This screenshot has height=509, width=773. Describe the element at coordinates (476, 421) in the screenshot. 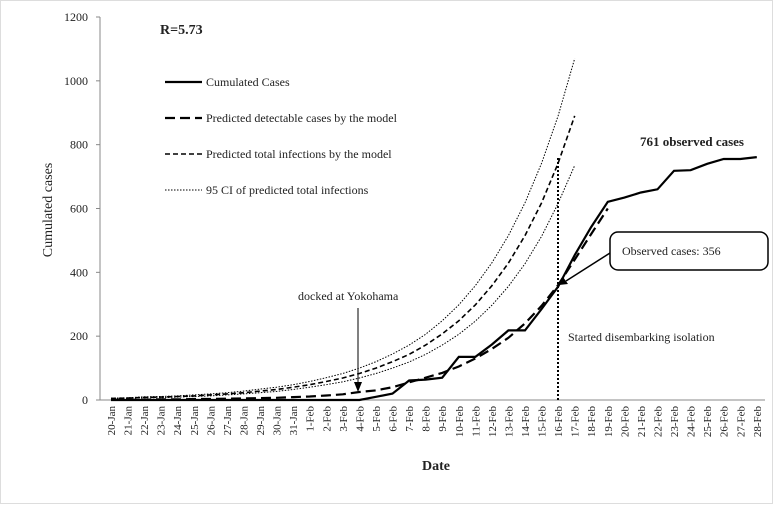

I see `x-tick-label: 11-Feb` at that location.